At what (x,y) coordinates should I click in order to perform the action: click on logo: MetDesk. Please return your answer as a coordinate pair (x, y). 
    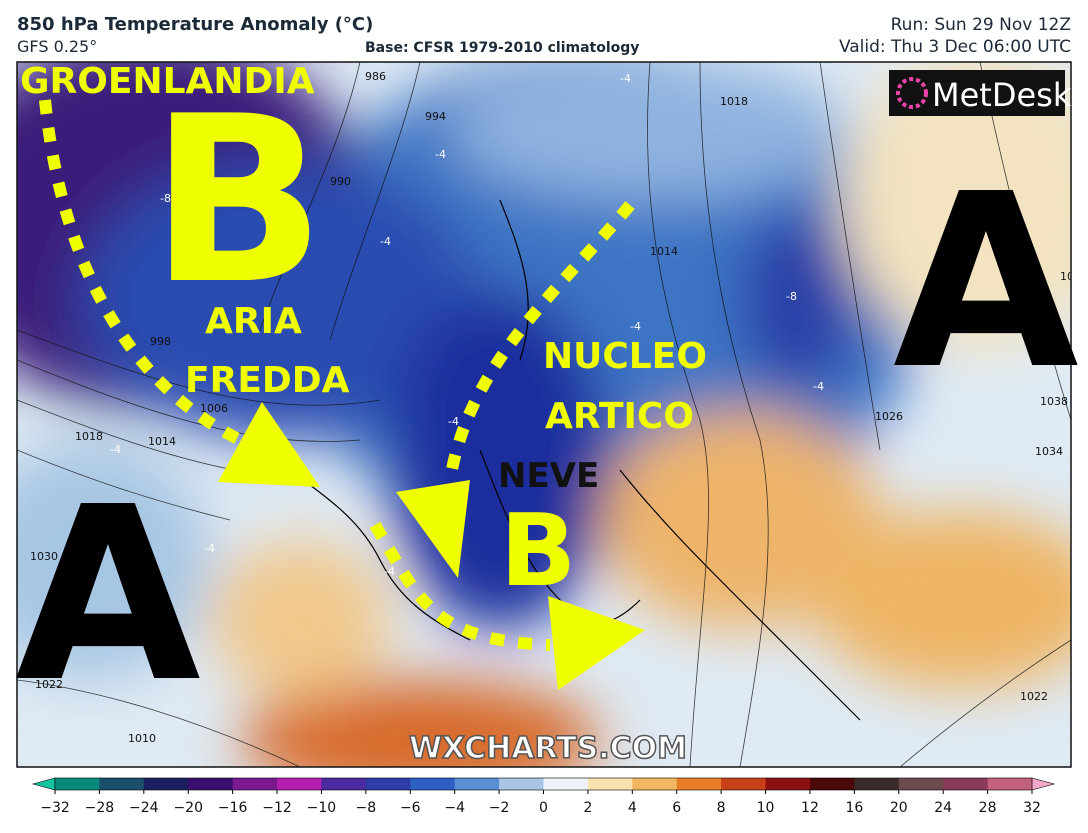
    Looking at the image, I should click on (1002, 95).